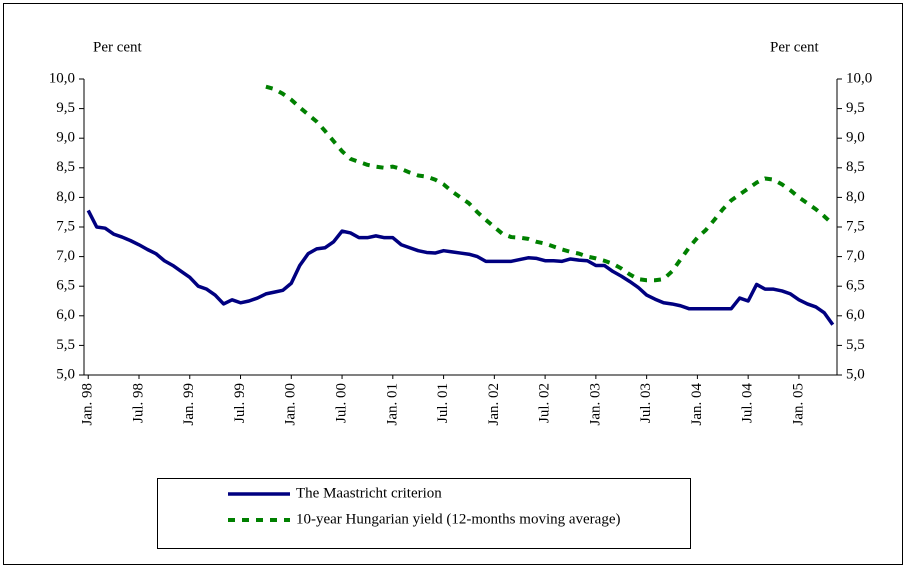  What do you see at coordinates (855, 197) in the screenshot?
I see `y2-tick-label: 8,0` at bounding box center [855, 197].